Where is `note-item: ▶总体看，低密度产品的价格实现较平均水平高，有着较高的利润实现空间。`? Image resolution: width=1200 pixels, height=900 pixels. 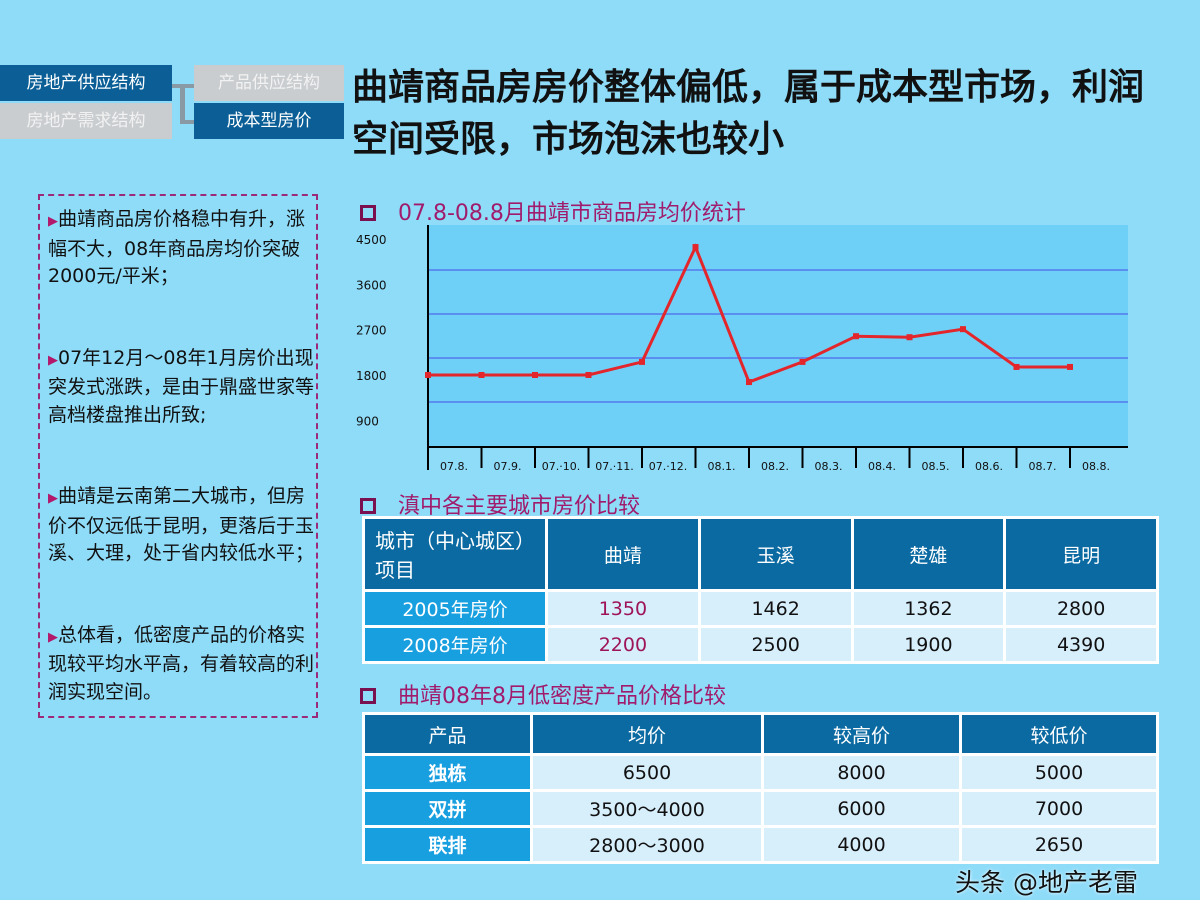 note-item: ▶总体看，低密度产品的价格实现较平均水平高，有着较高的利润实现空间。 is located at coordinates (182, 664).